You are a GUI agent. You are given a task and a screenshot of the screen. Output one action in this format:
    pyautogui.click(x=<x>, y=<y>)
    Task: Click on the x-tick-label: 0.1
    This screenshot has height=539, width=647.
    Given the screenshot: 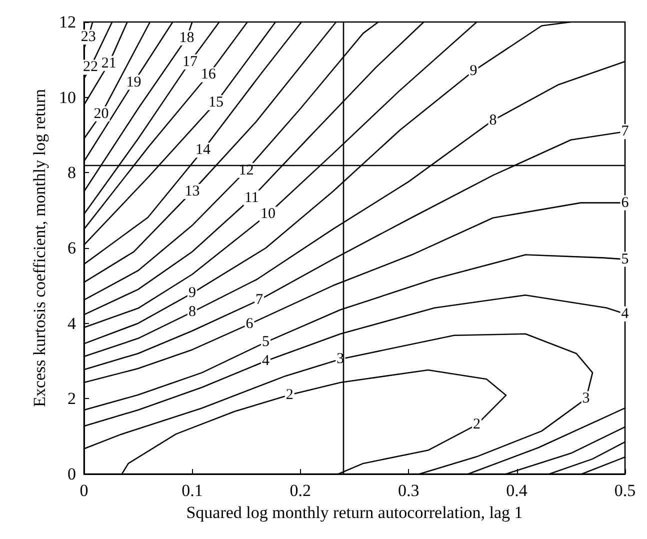 What is the action you would take?
    pyautogui.click(x=192, y=490)
    